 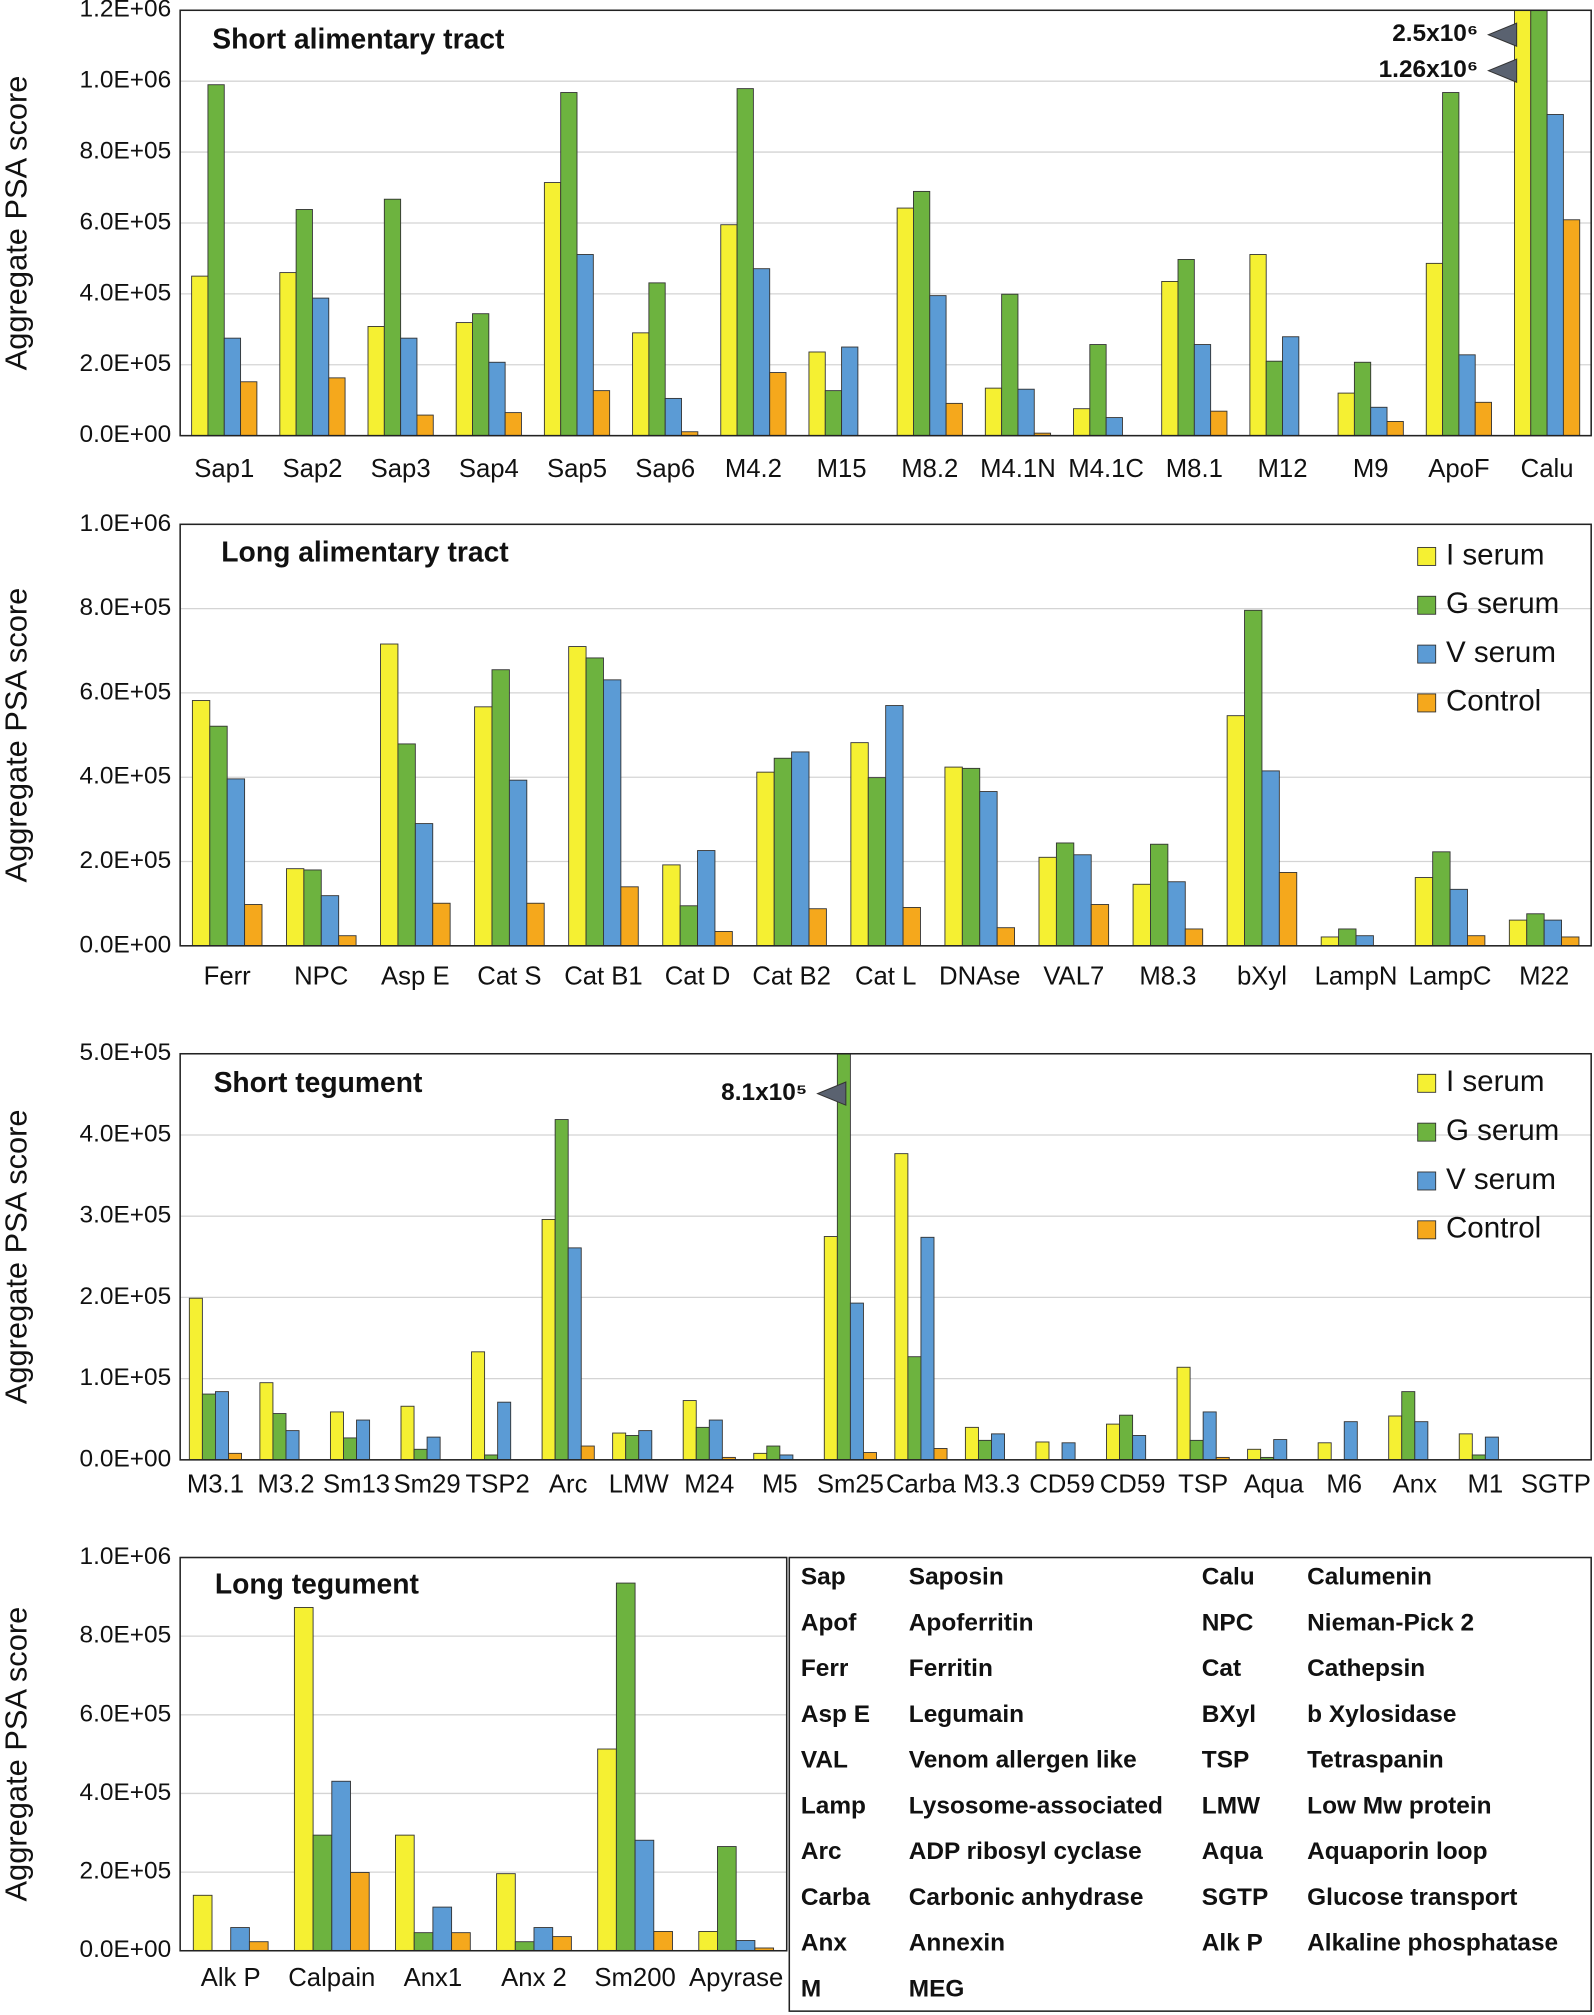 I want to click on table-cell: Legumain, so click(x=966, y=1714).